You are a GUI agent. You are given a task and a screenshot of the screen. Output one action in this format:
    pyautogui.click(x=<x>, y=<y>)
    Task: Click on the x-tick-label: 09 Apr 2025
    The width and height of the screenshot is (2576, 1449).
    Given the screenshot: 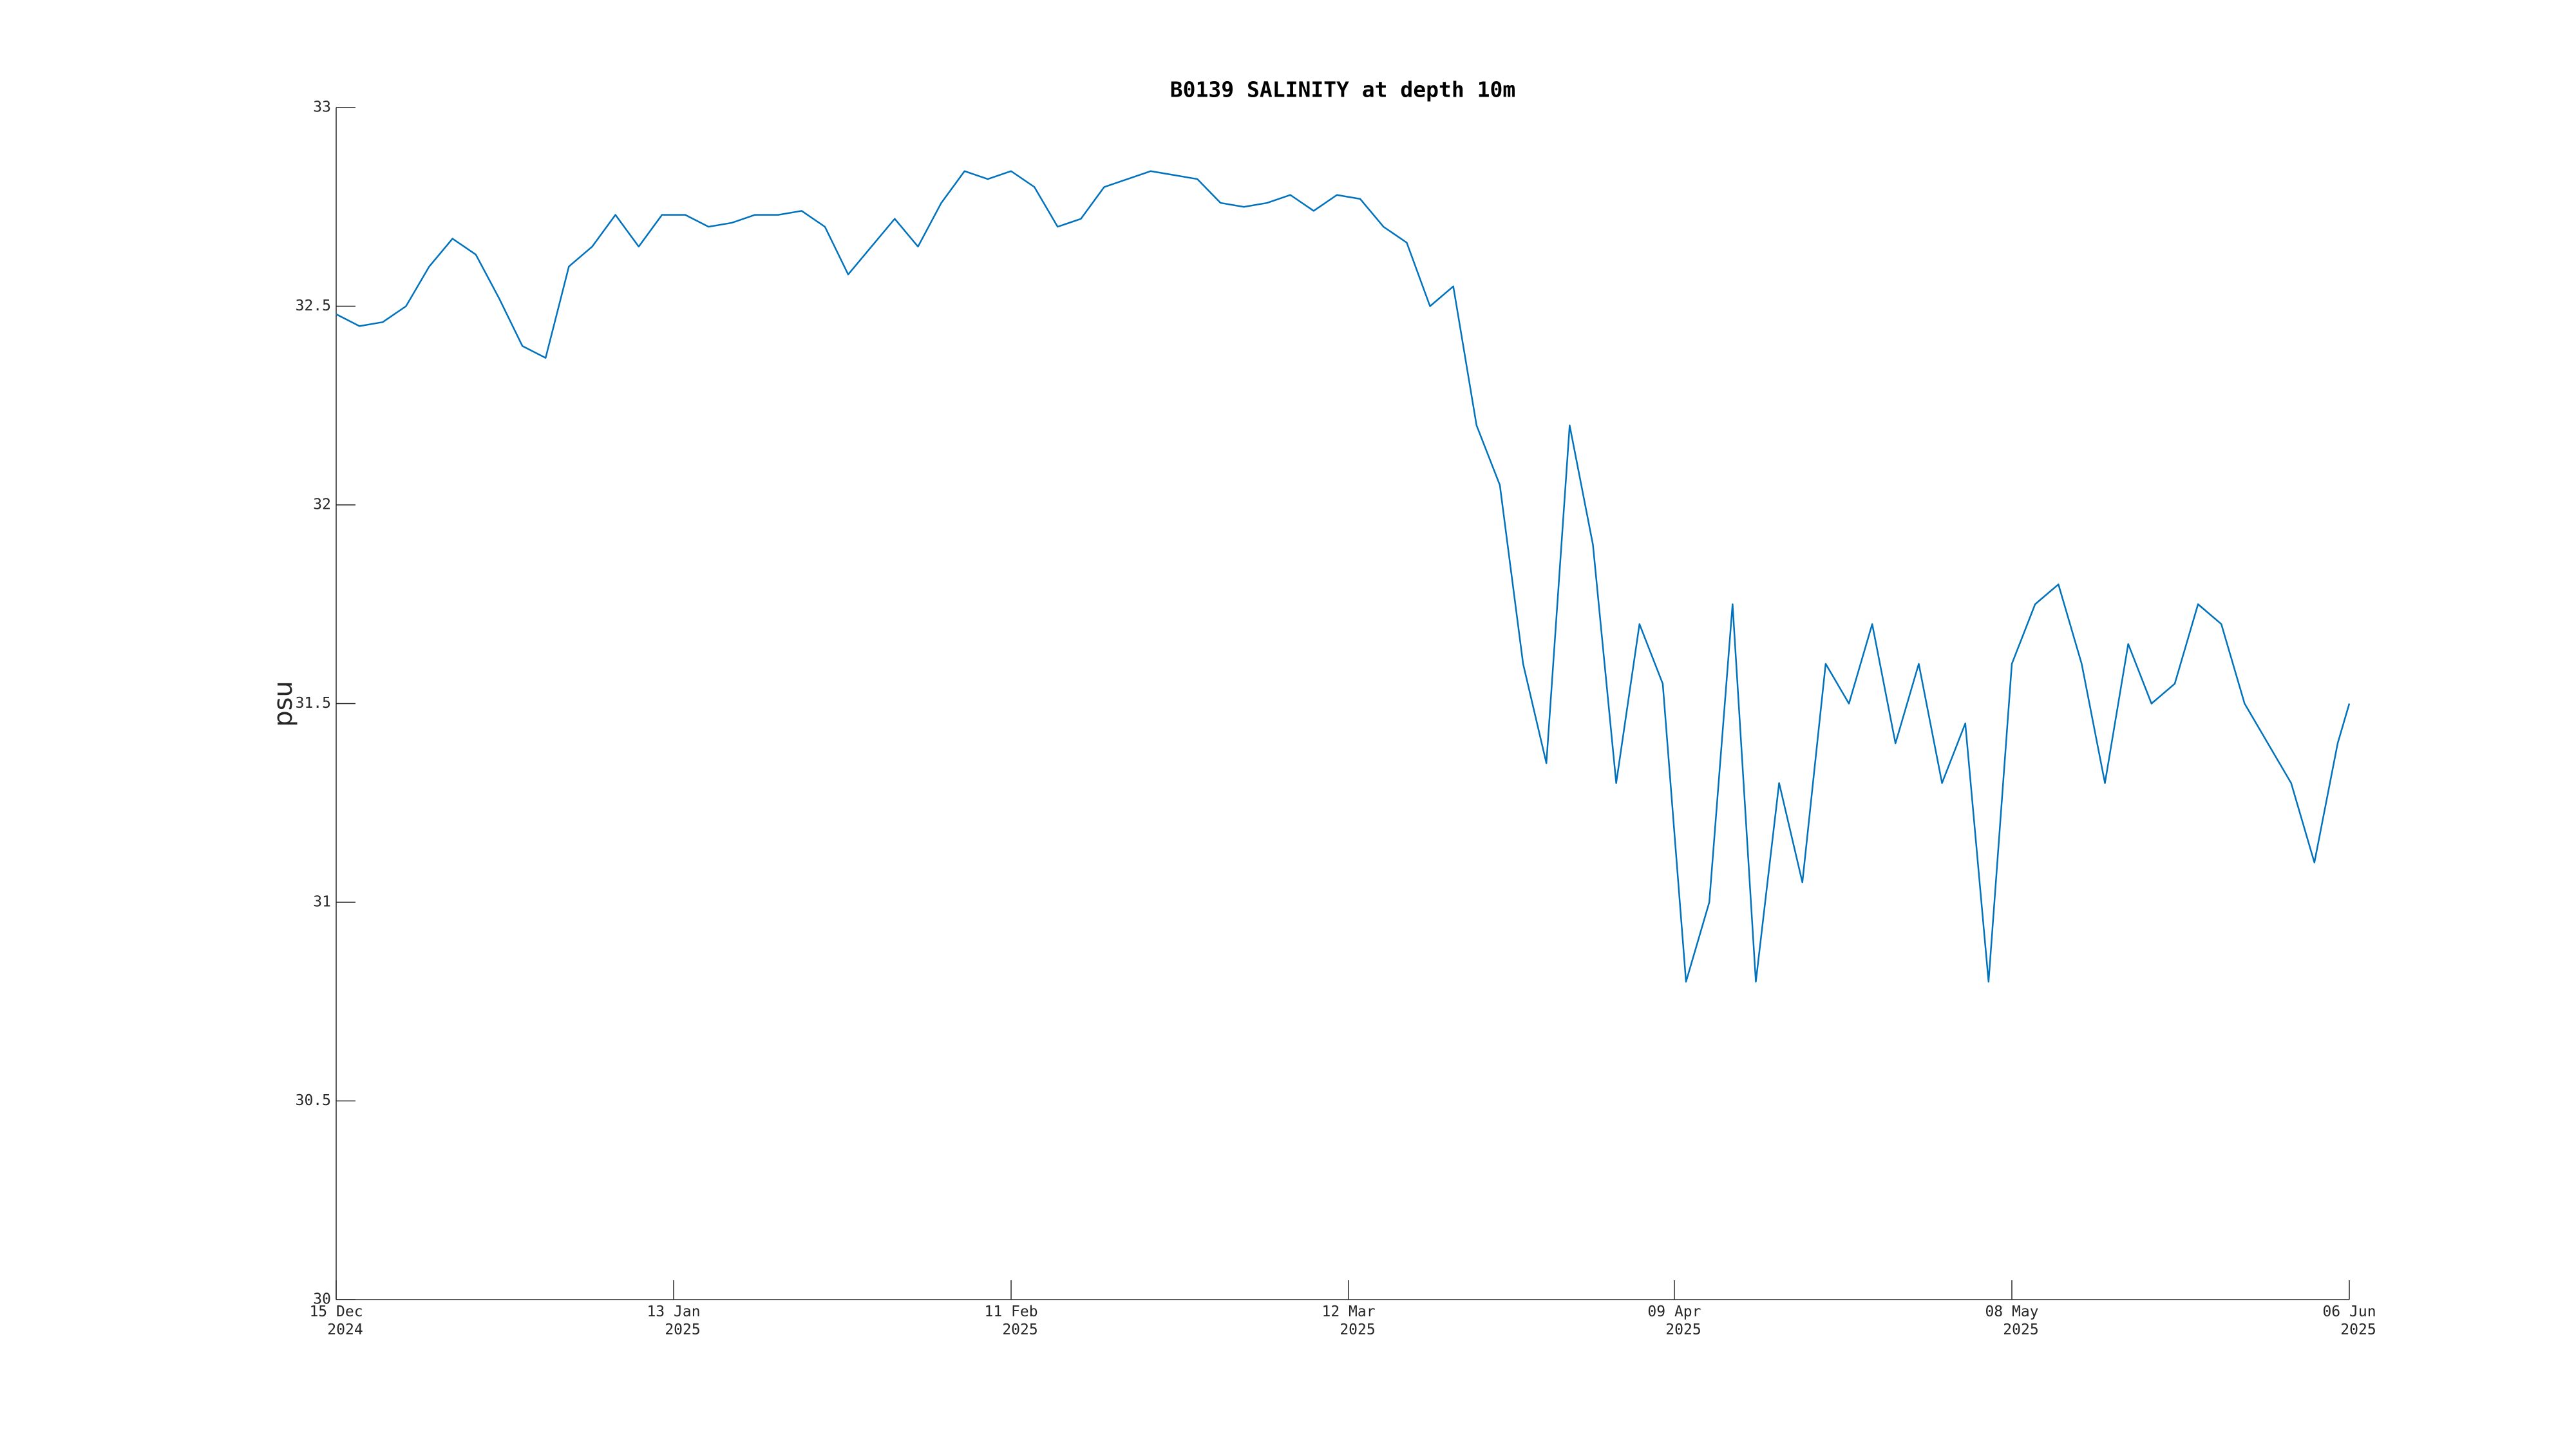 What is the action you would take?
    pyautogui.click(x=1674, y=1320)
    